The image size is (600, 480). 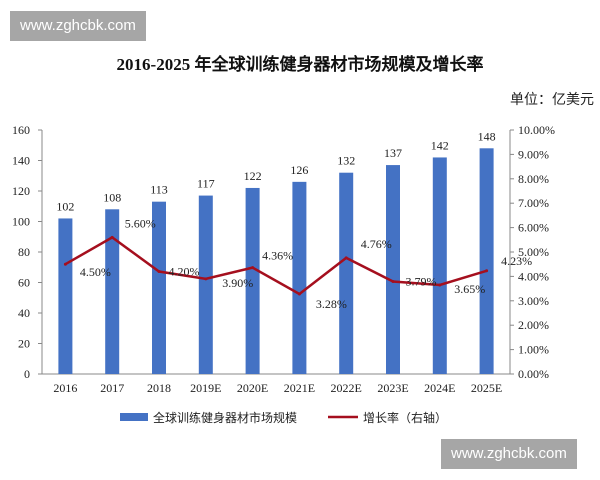 What do you see at coordinates (24, 344) in the screenshot?
I see `left-tick-label: 20` at bounding box center [24, 344].